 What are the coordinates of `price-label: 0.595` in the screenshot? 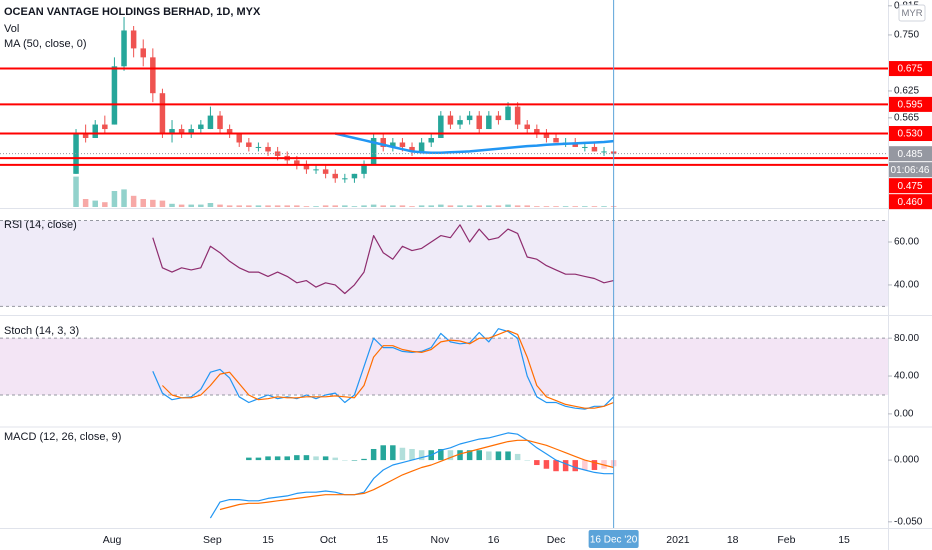 It's located at (909, 105).